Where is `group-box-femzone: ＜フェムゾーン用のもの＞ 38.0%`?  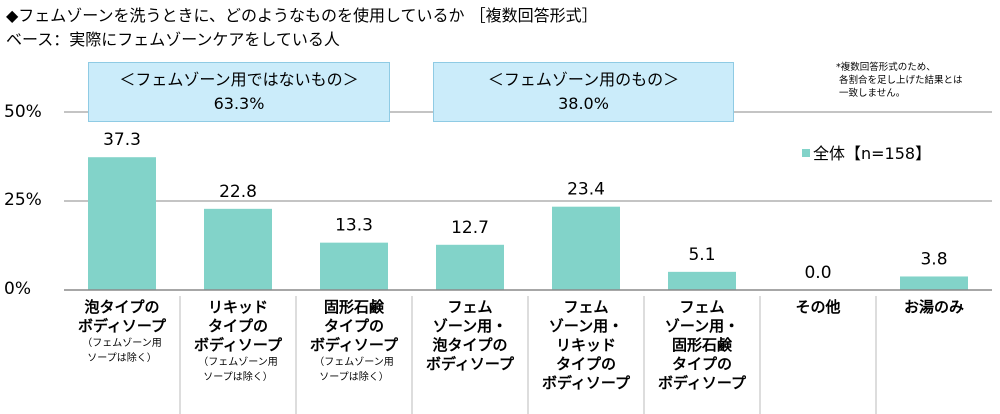
group-box-femzone: ＜フェムゾーン用のもの＞ 38.0% is located at coordinates (583, 92).